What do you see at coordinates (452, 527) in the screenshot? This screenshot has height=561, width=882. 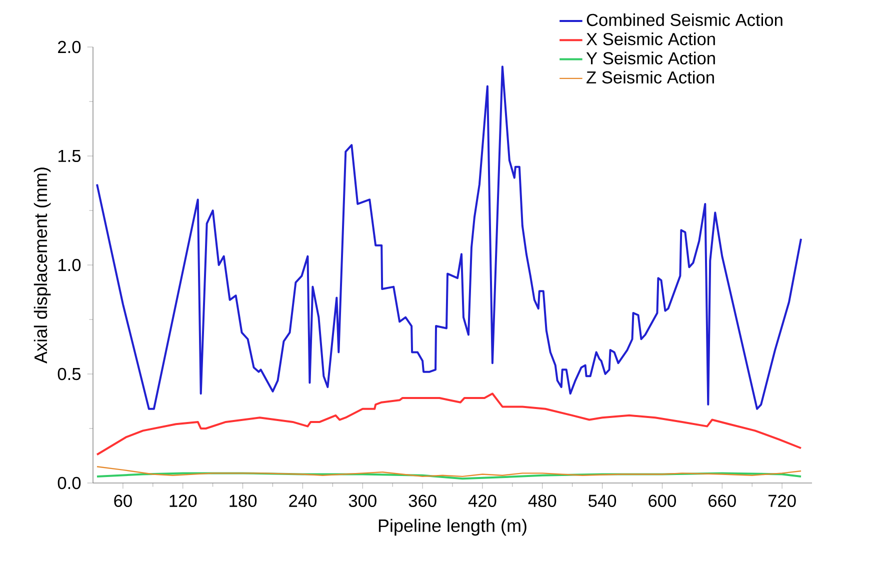 I see `x-axis-title: Pipeline length (m)` at bounding box center [452, 527].